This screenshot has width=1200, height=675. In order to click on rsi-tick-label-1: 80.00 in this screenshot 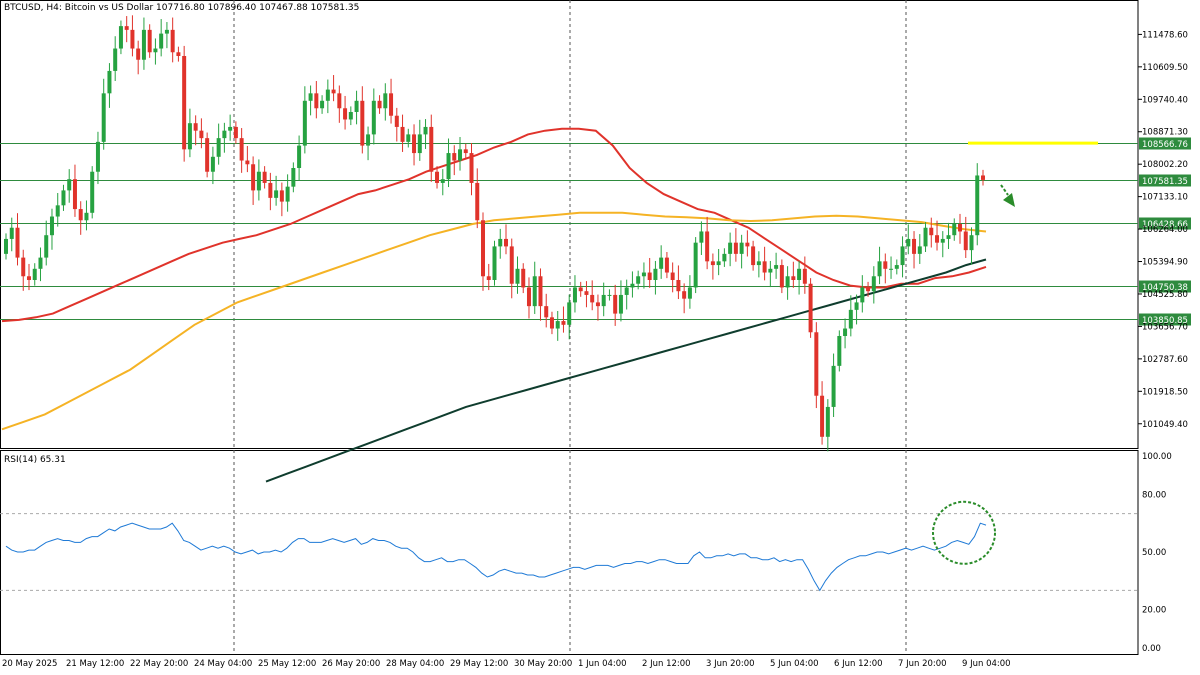, I will do `click(1154, 495)`.